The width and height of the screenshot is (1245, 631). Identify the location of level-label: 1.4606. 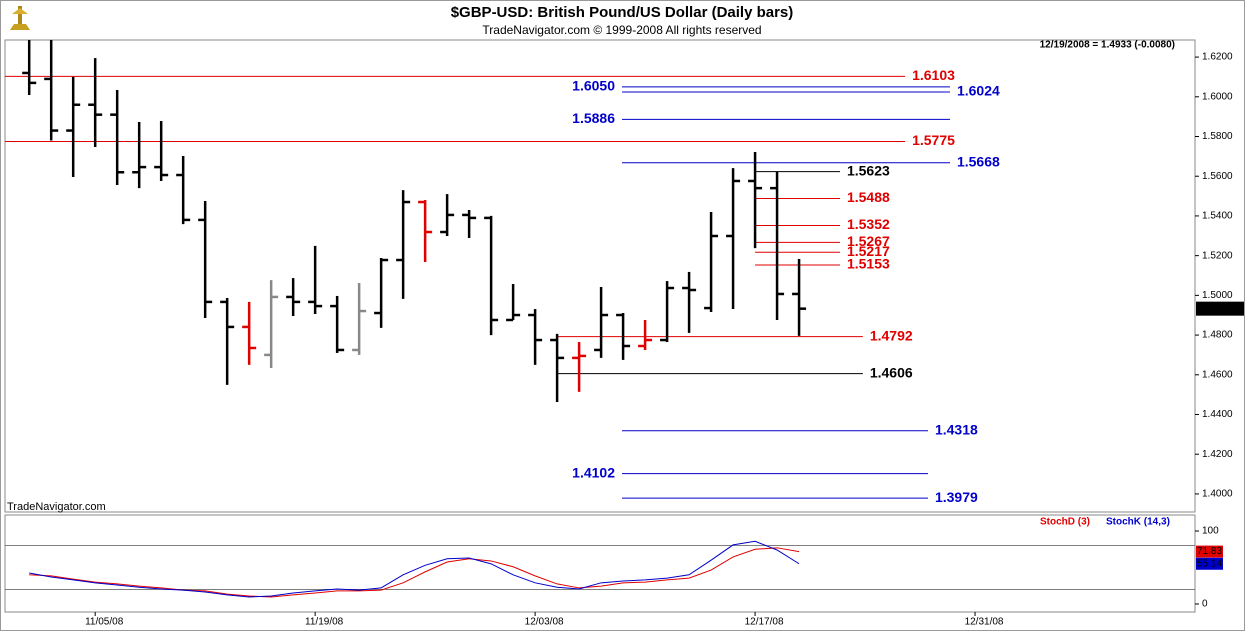
(891, 372).